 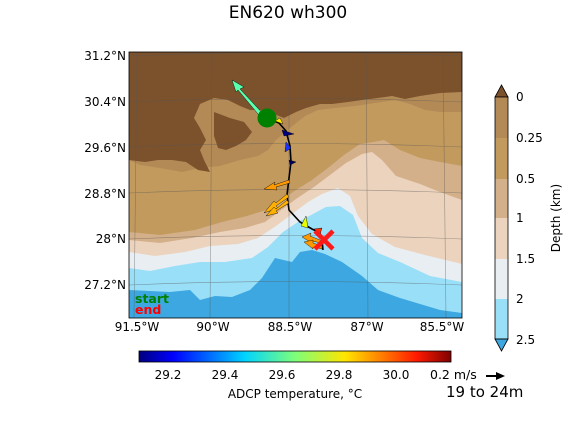 What do you see at coordinates (105, 170) in the screenshot?
I see `lat-tick-labels: 31.2°N 30.4°N 29.6°N 28.8°N 28°N 27.2°N` at bounding box center [105, 170].